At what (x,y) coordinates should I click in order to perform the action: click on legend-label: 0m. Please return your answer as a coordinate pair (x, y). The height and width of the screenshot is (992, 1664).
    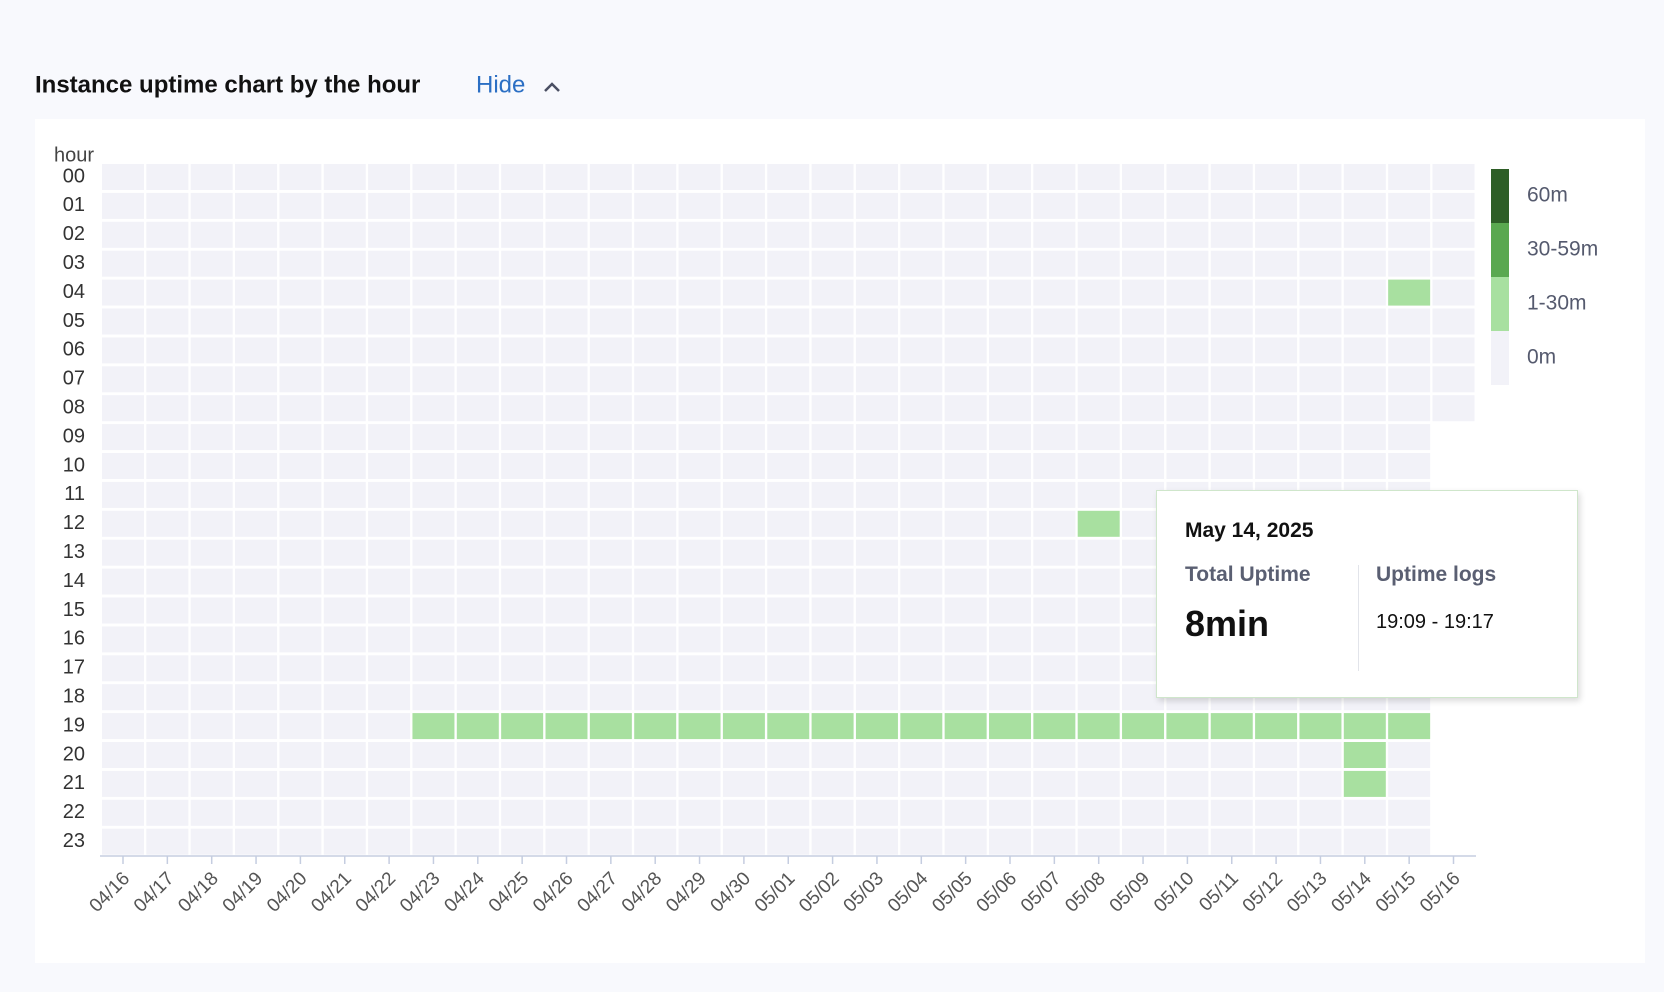
    Looking at the image, I should click on (1541, 357).